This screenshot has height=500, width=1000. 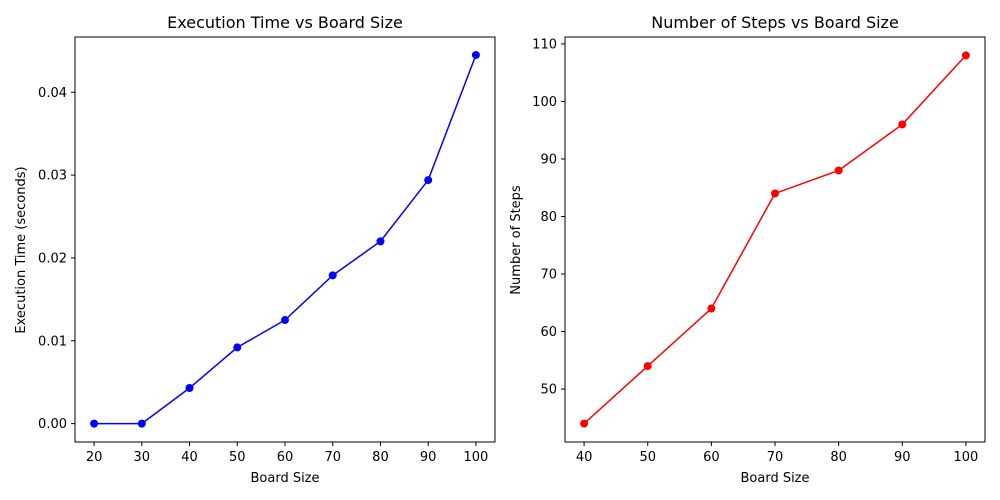 What do you see at coordinates (775, 22) in the screenshot?
I see `chart-title: Number of Steps vs Board Size` at bounding box center [775, 22].